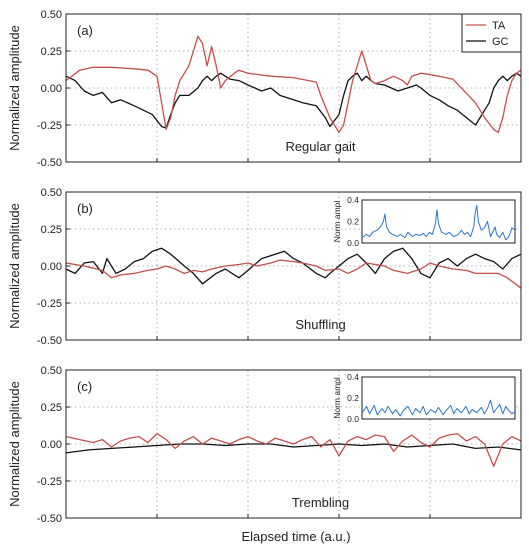  I want to click on legend-box, so click(491, 33).